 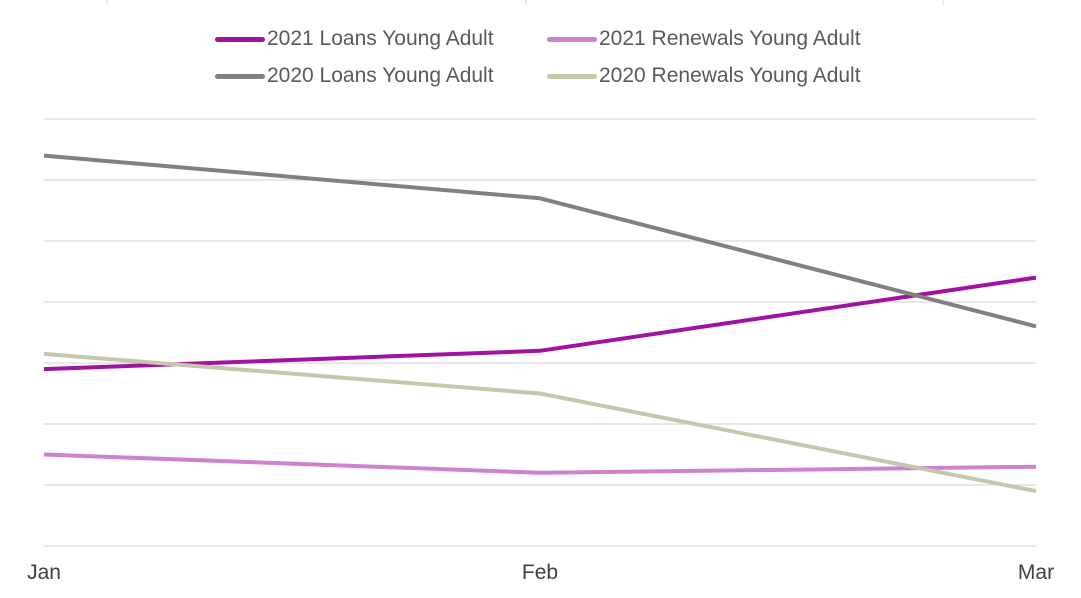 I want to click on legend-item-2021-renewals: 2021 Renewals Young Adult, so click(x=704, y=39).